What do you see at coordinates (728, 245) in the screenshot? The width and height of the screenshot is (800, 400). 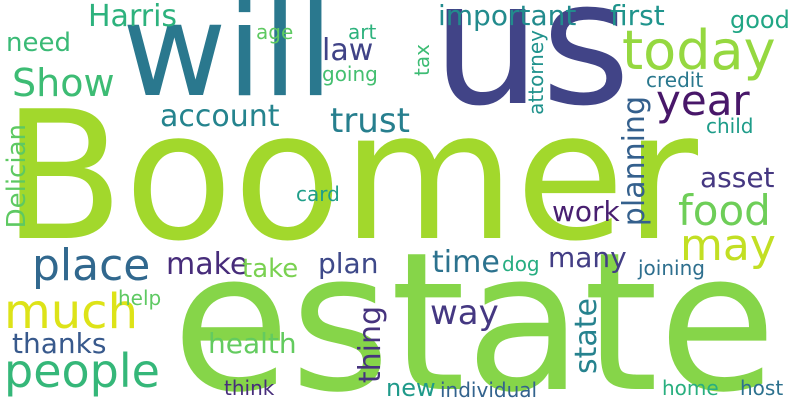 I see `word-may: may` at bounding box center [728, 245].